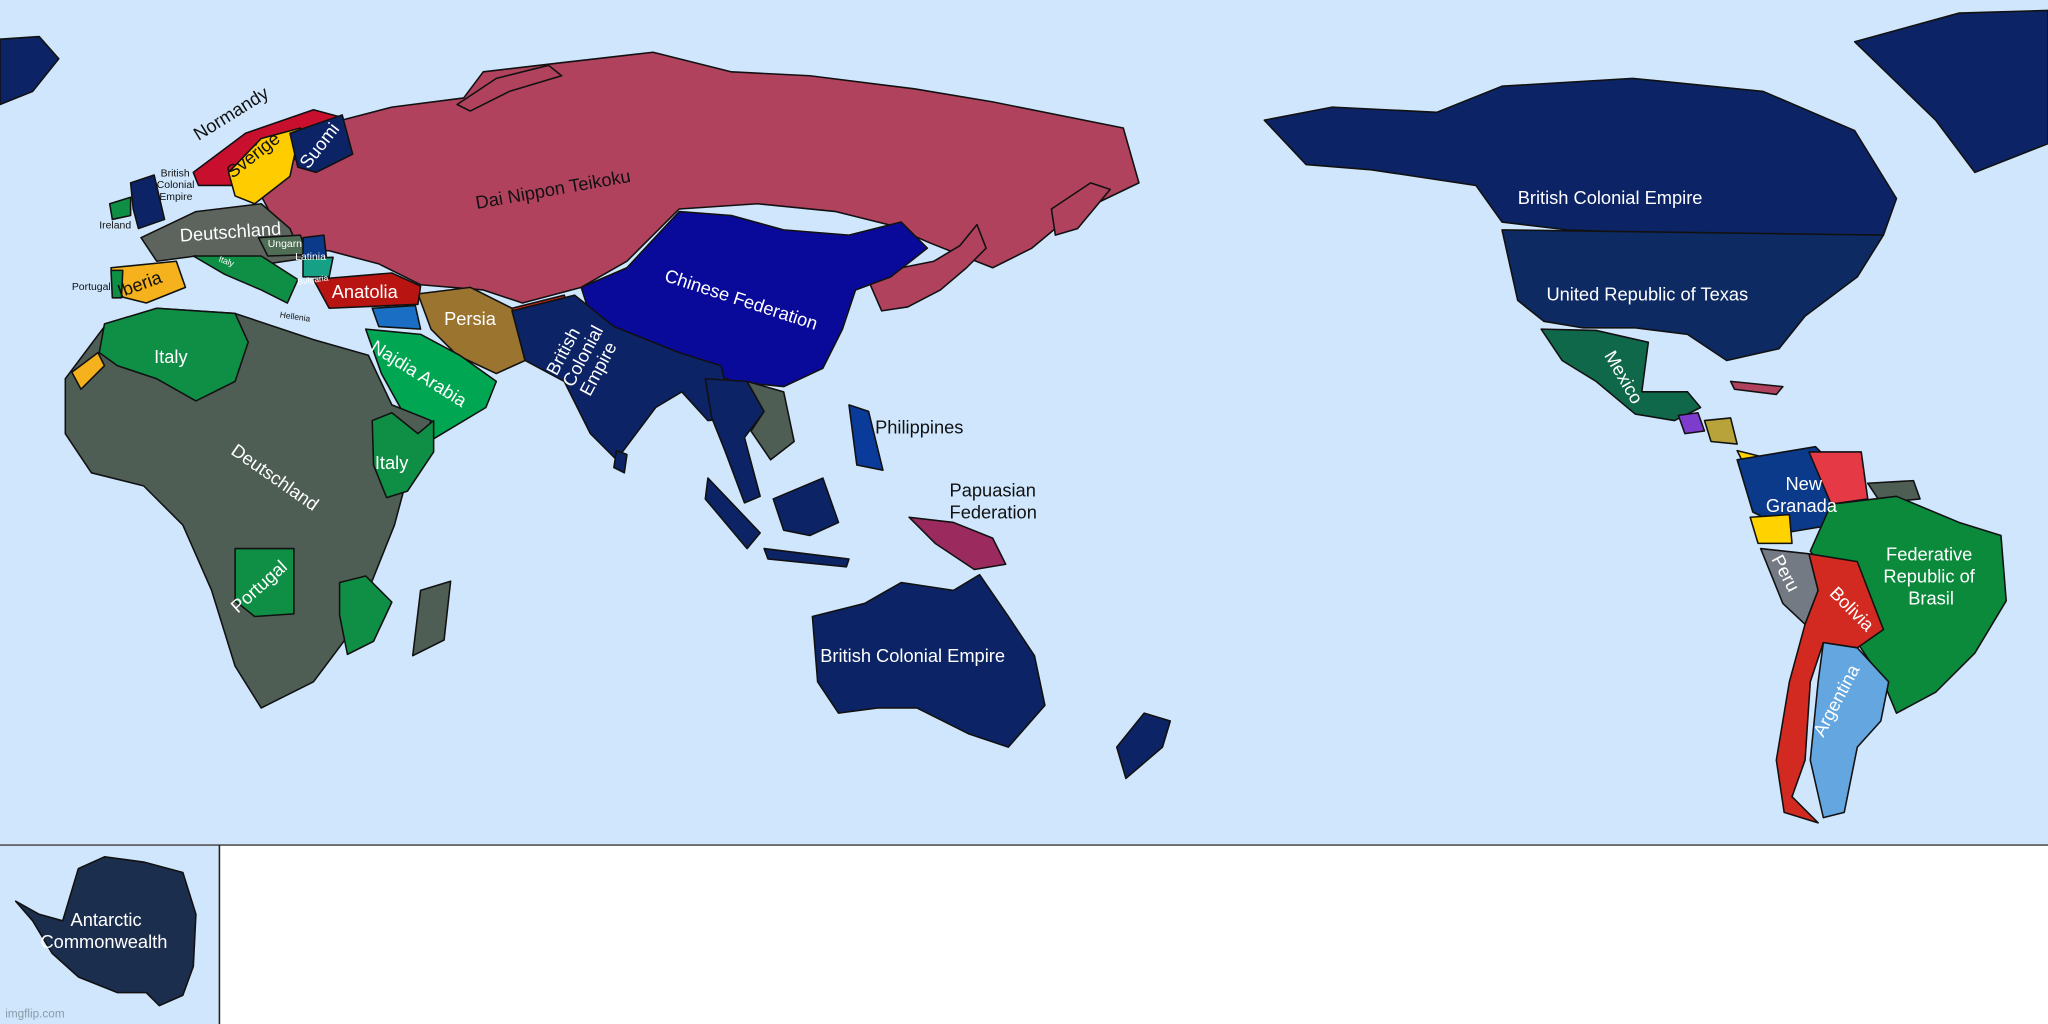 The image size is (2048, 1024). What do you see at coordinates (120, 208) in the screenshot?
I see `region-ireland` at bounding box center [120, 208].